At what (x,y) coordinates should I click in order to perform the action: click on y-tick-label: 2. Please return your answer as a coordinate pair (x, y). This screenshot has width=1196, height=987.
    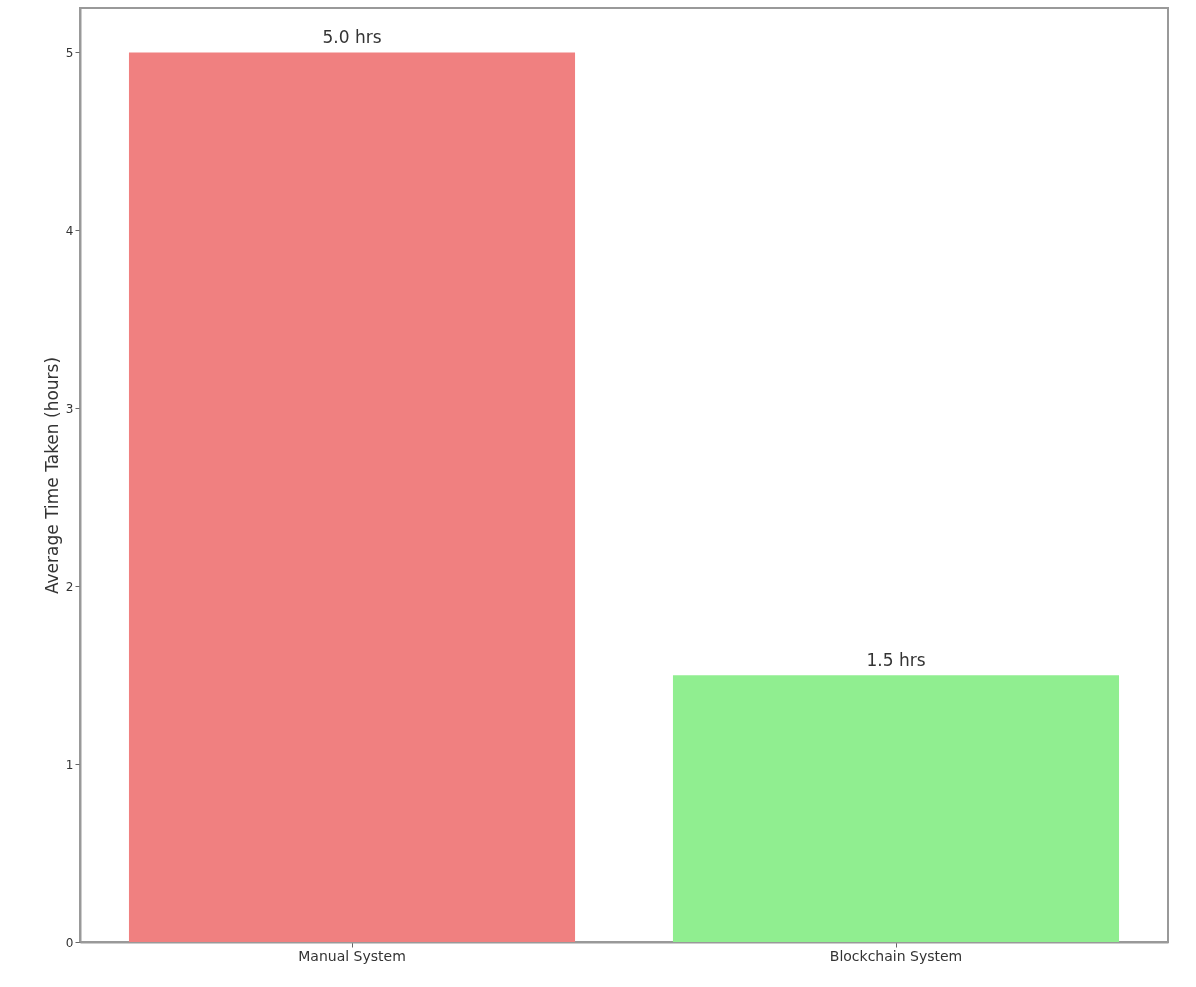
    Looking at the image, I should click on (69, 586).